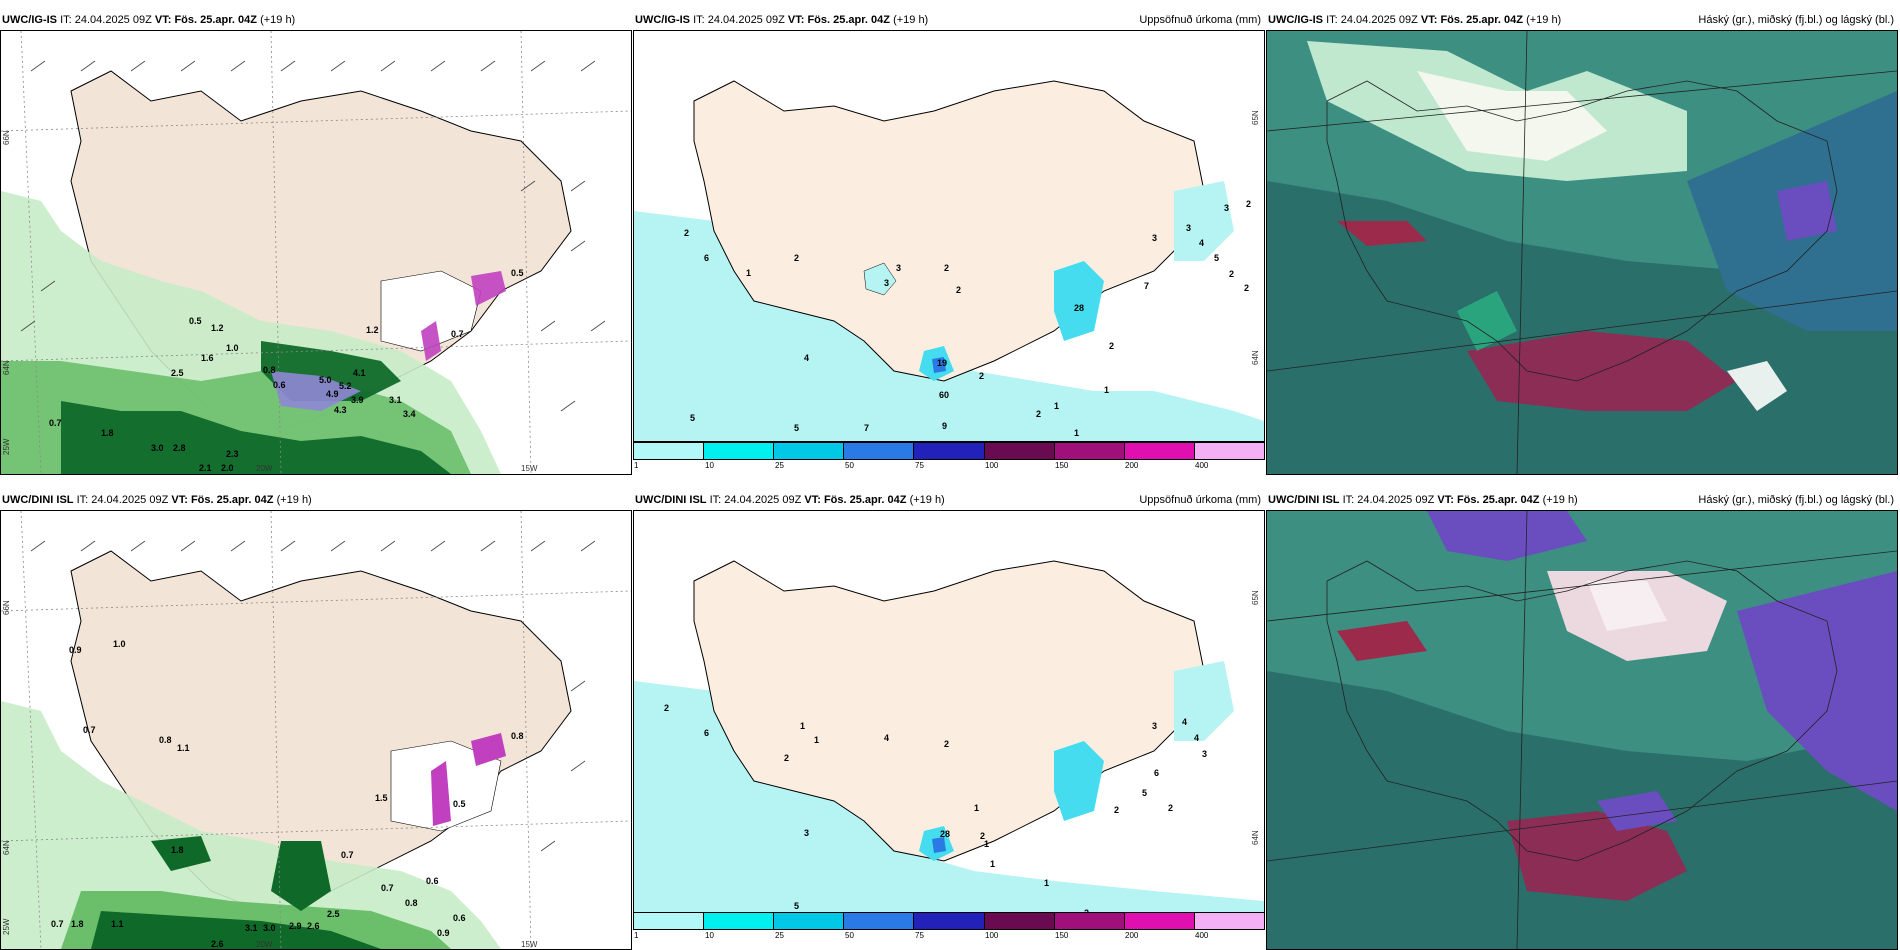  What do you see at coordinates (75, 650) in the screenshot?
I see `svg-text: 0.9` at bounding box center [75, 650].